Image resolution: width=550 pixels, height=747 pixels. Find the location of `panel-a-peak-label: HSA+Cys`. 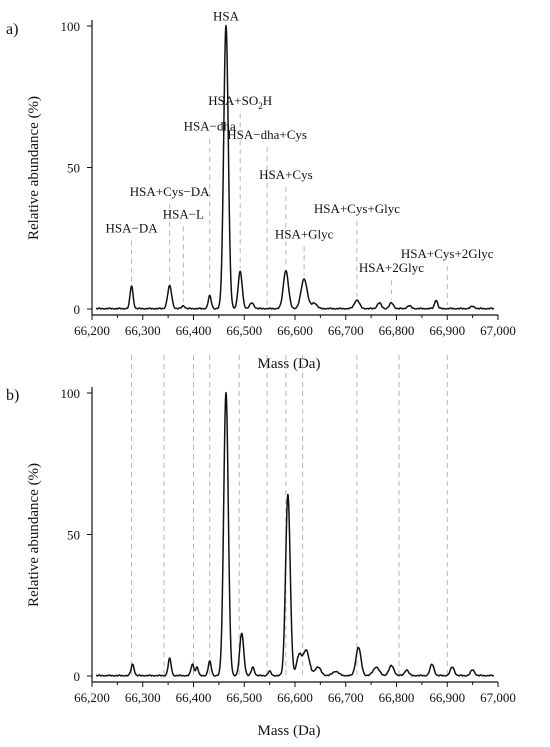

panel-a-peak-label: HSA+Cys is located at coordinates (286, 174).